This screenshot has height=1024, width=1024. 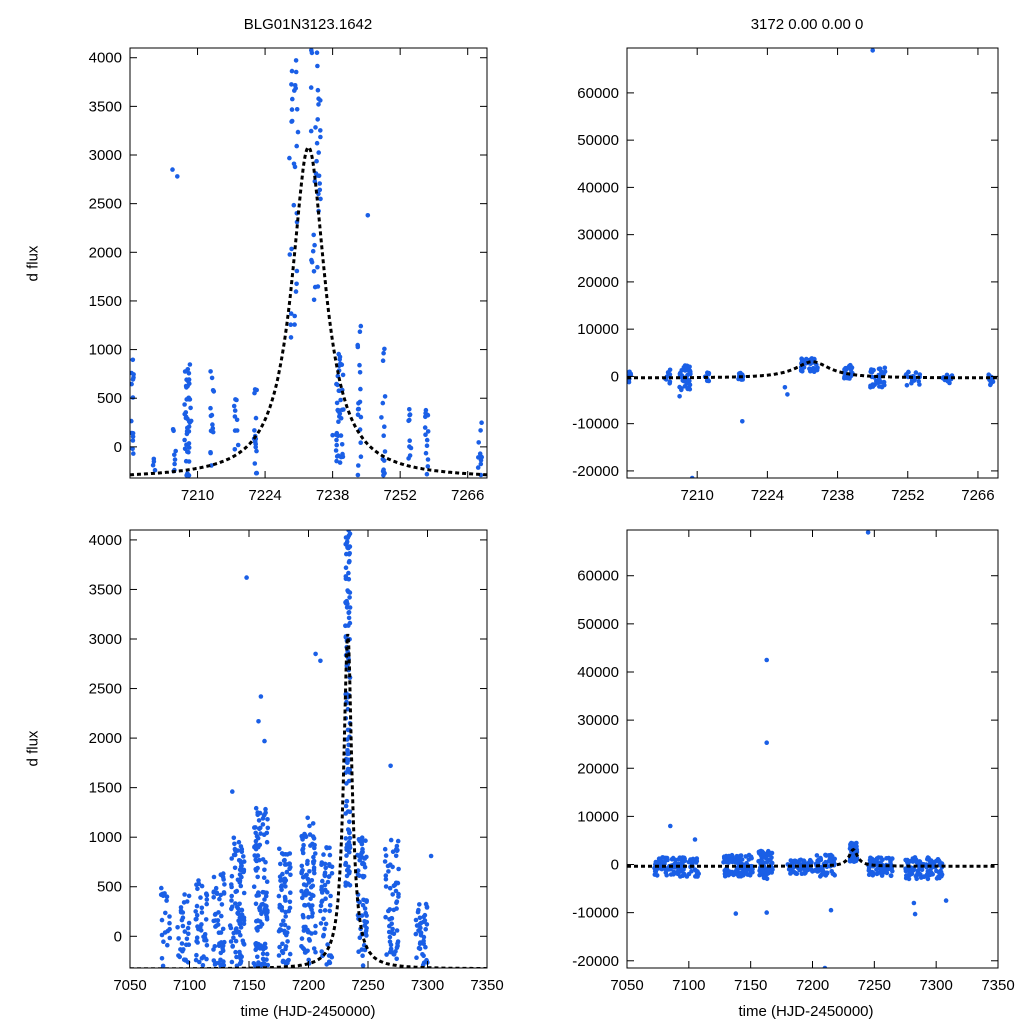 I want to click on x-tick-label: 7350, so click(x=486, y=985).